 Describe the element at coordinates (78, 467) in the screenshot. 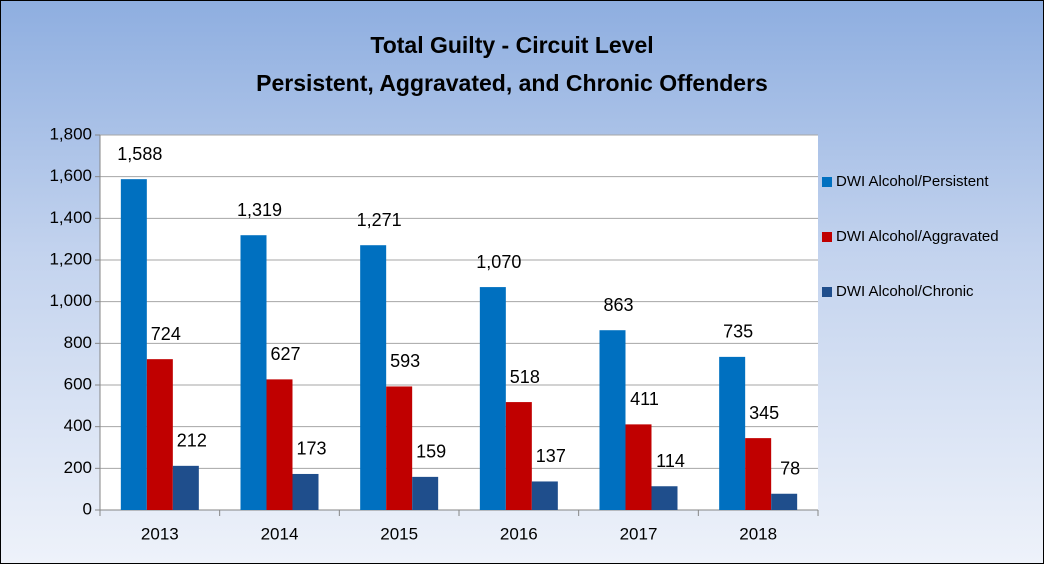

I see `y-tick-label: 200` at that location.